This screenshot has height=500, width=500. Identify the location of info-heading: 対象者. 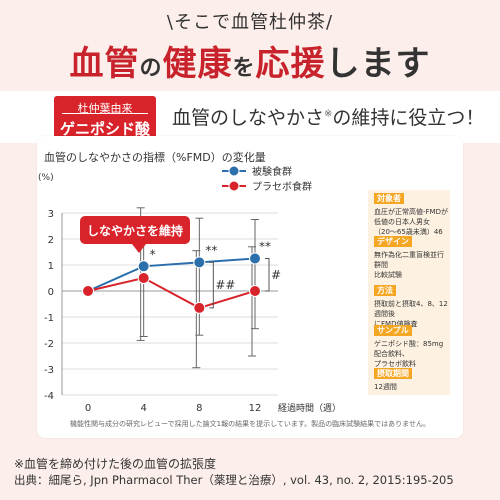
(389, 198).